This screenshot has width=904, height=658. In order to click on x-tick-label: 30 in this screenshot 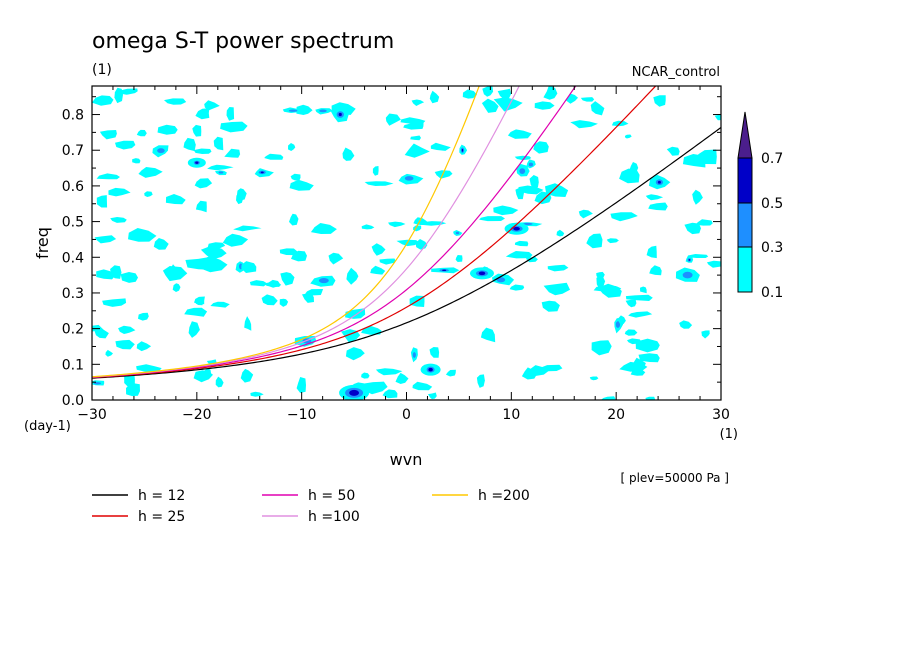, I will do `click(721, 415)`.